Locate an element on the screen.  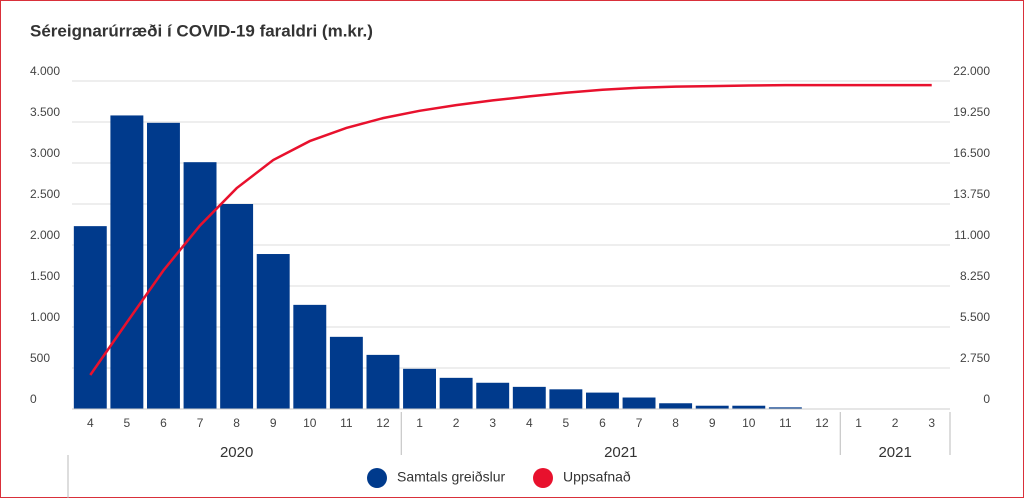
y2-tick-label: 0 is located at coordinates (986, 399).